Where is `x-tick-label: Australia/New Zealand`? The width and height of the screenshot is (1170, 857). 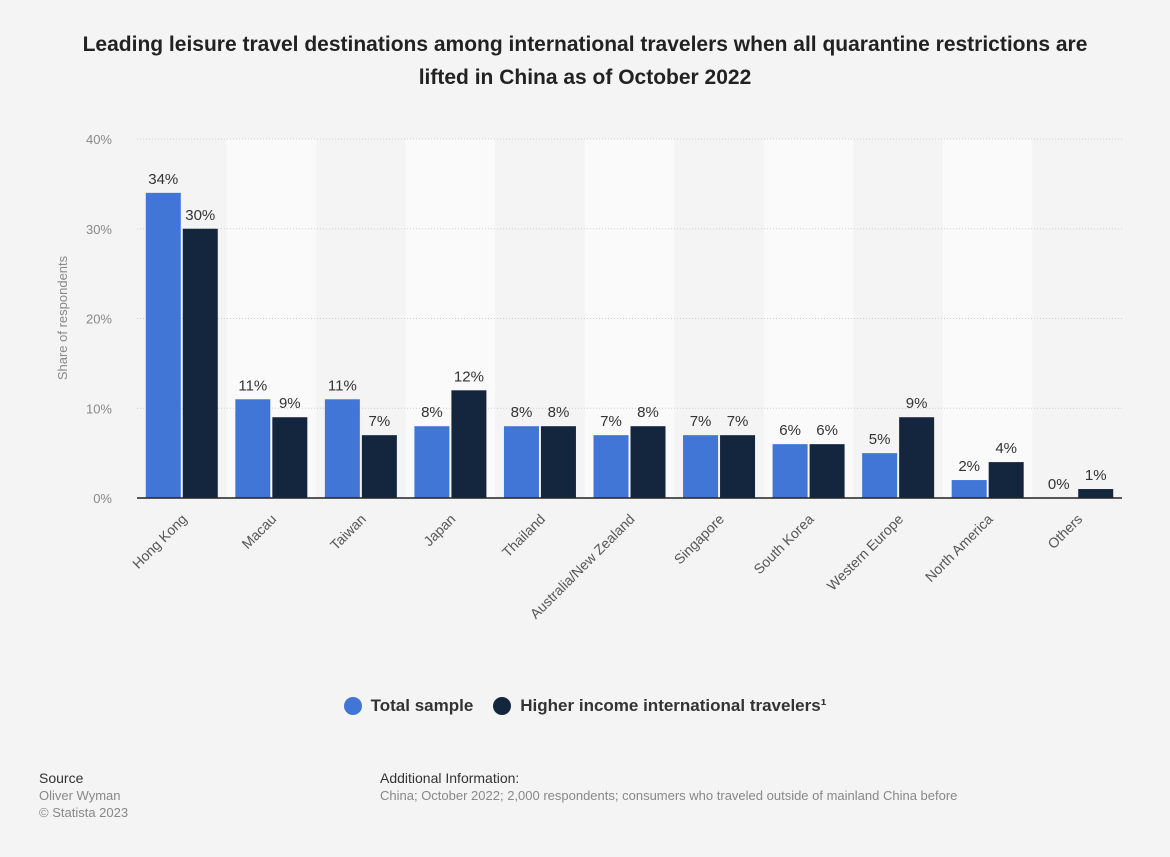
x-tick-label: Australia/New Zealand is located at coordinates (582, 566).